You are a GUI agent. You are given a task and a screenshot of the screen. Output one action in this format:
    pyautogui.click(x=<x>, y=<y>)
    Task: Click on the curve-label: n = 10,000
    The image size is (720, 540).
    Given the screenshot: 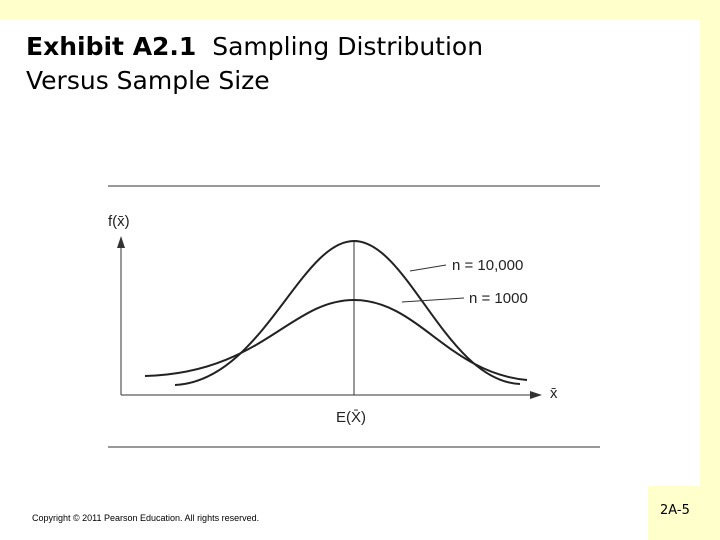 What is the action you would take?
    pyautogui.click(x=487, y=265)
    